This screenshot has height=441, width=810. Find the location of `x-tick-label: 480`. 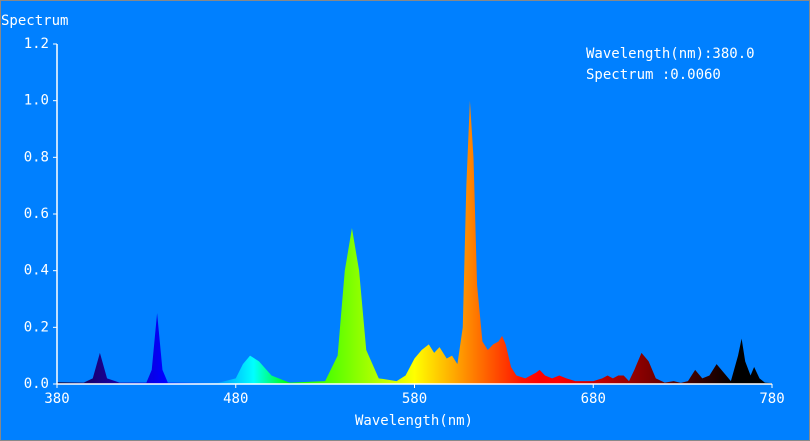

x-tick-label: 480 is located at coordinates (235, 399).